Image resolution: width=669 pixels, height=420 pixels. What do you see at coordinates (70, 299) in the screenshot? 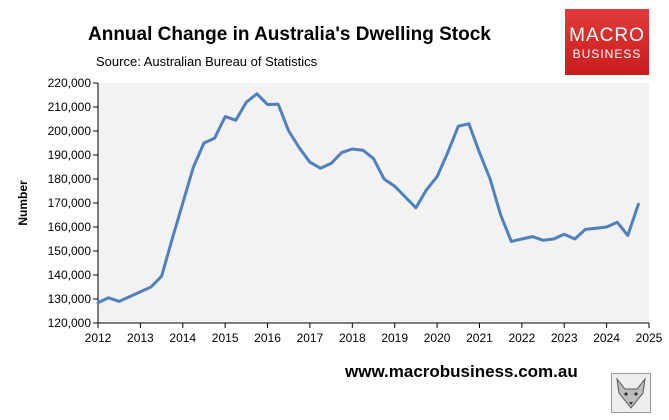
I see `y-tick-label: 130,000` at bounding box center [70, 299].